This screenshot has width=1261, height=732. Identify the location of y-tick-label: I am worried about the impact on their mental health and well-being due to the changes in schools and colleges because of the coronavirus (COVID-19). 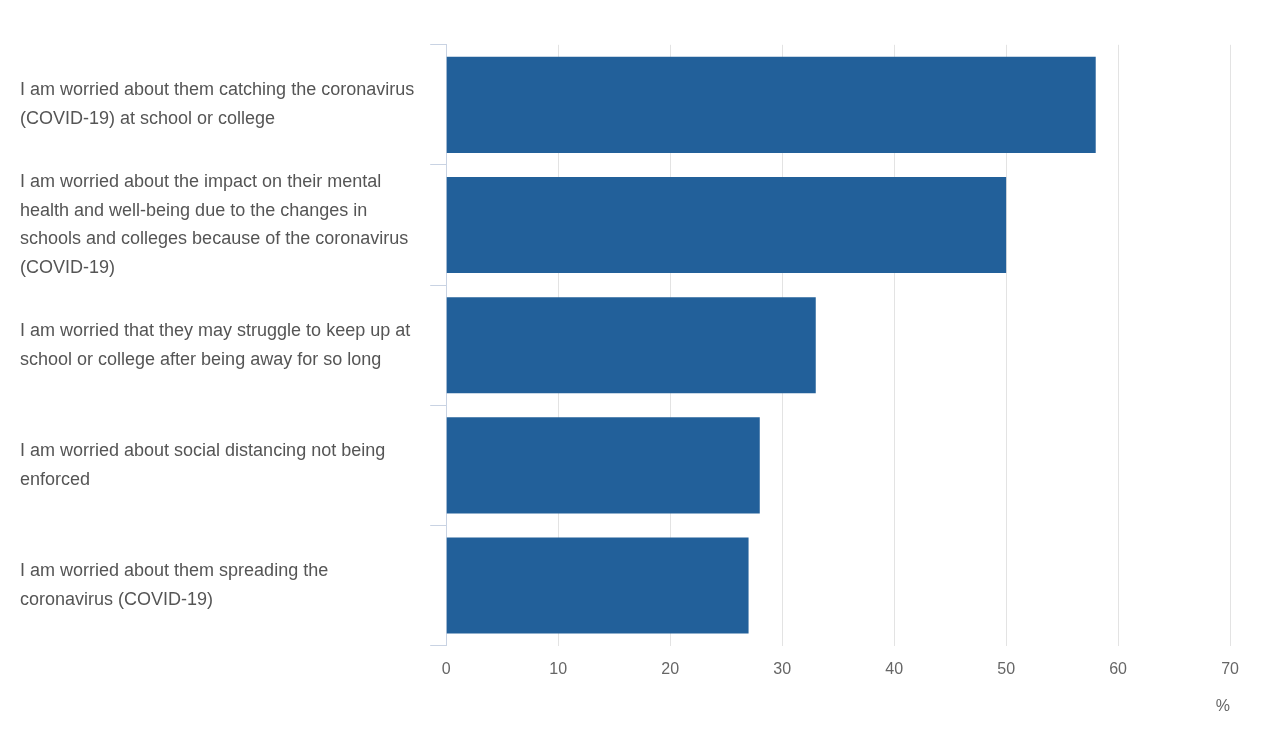
(214, 224).